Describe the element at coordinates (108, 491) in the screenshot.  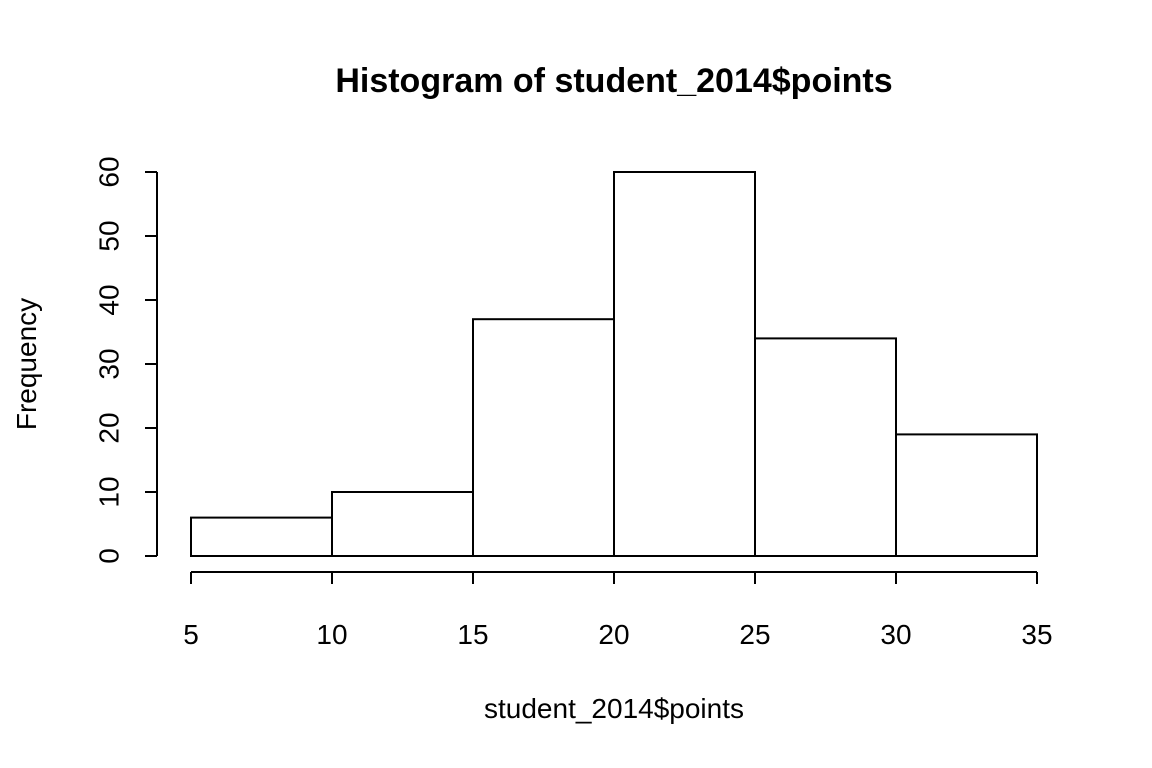
I see `y-tick-label-1: 10` at that location.